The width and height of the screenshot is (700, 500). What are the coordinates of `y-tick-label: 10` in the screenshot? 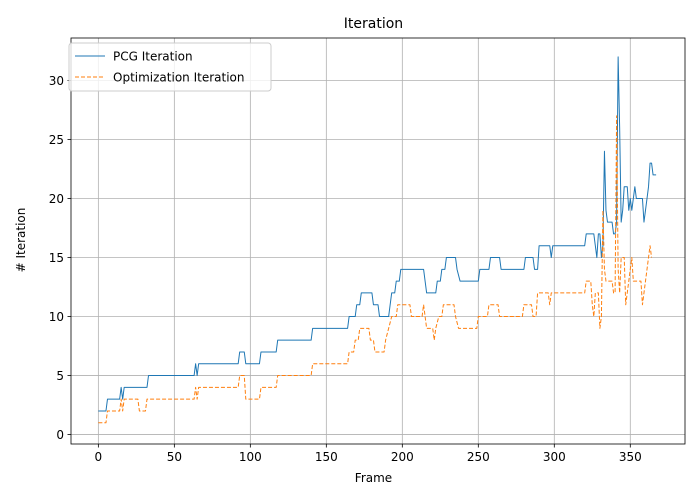 It's located at (56, 317).